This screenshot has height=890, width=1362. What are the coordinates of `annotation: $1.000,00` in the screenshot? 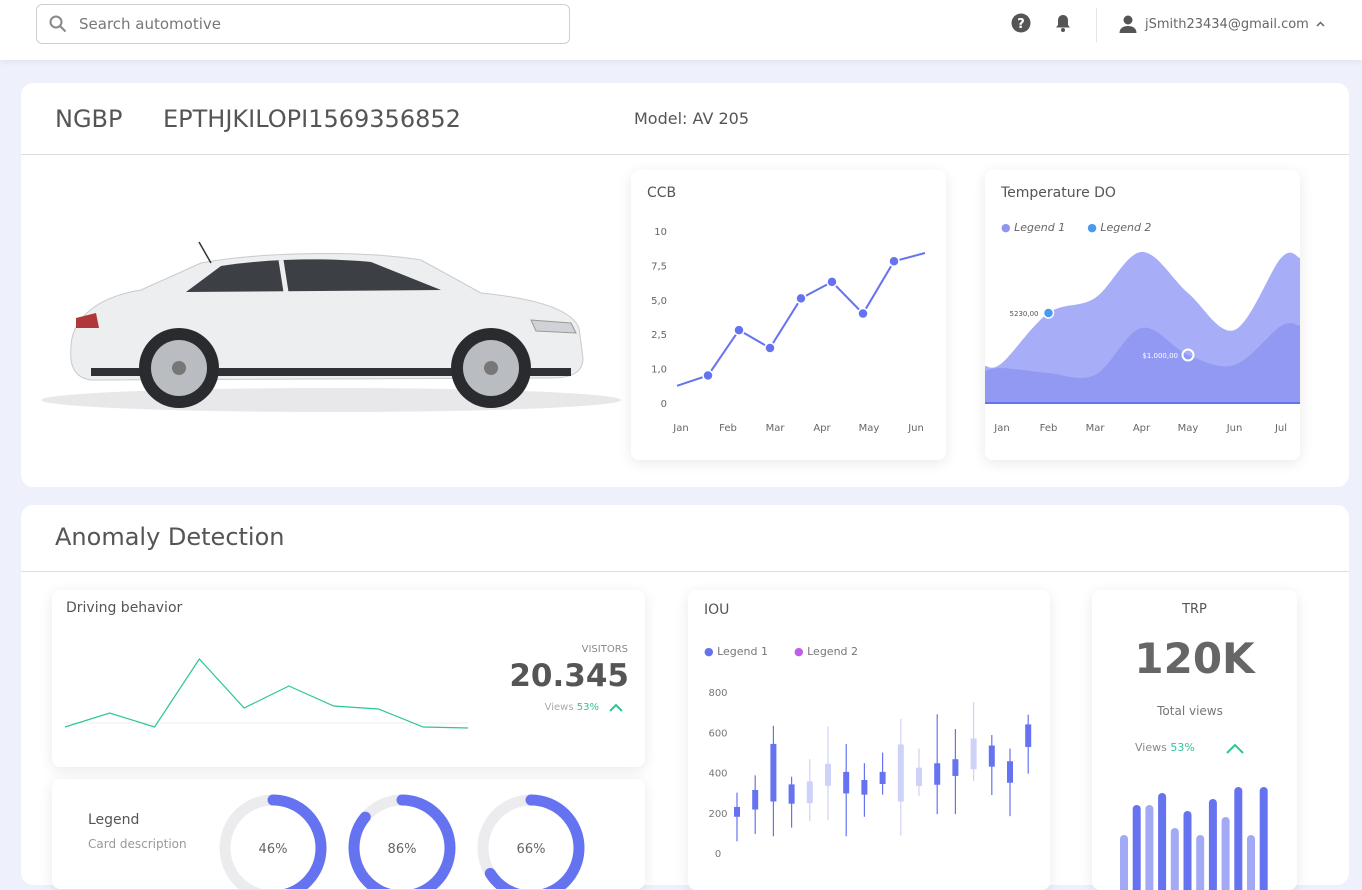 It's located at (1160, 356).